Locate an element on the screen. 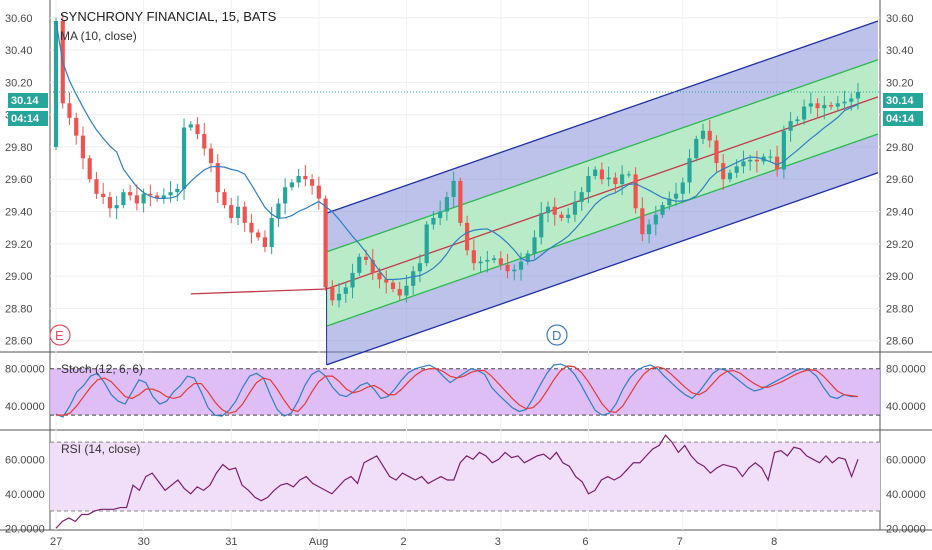 Image resolution: width=932 pixels, height=550 pixels. rsi-tick-label-left: 60.0000 is located at coordinates (25, 460).